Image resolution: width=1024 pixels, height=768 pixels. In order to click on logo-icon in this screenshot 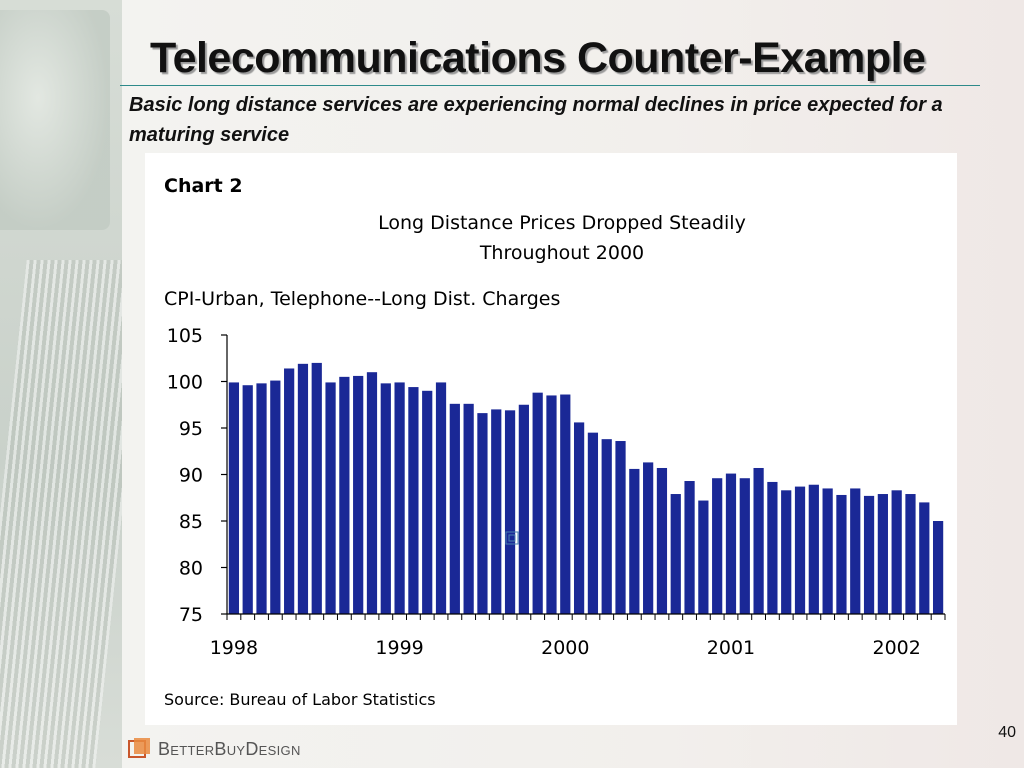, I will do `click(140, 749)`.